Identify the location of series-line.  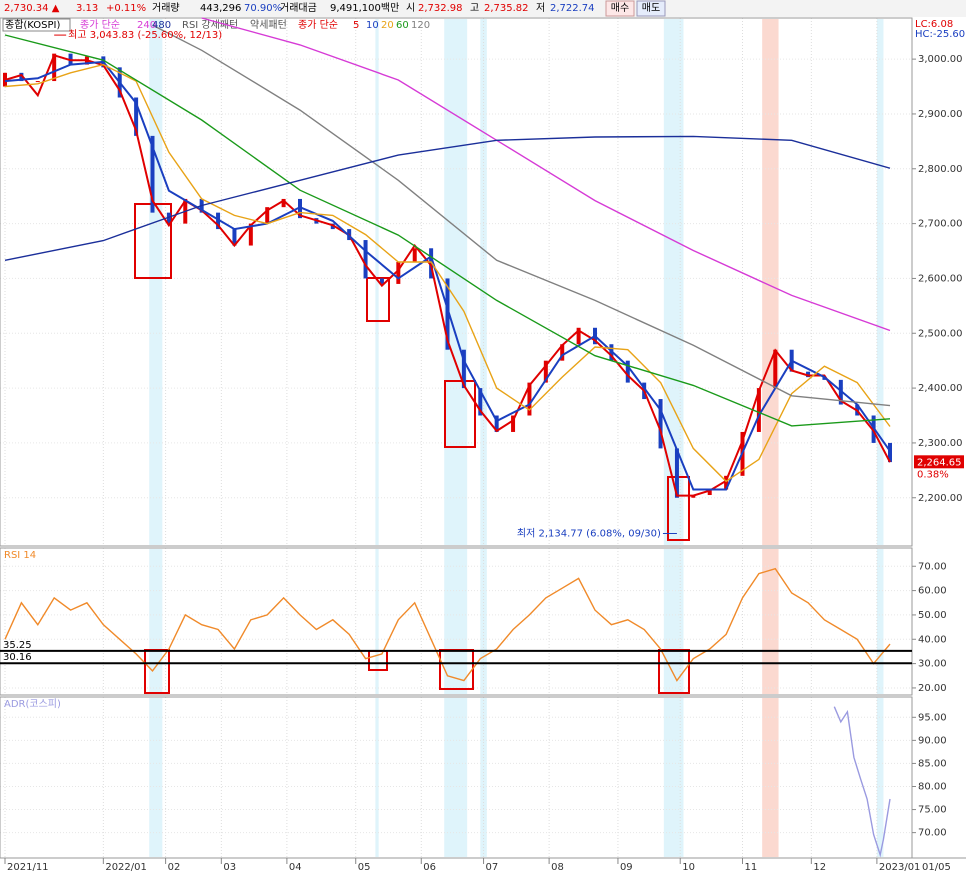
(447, 624).